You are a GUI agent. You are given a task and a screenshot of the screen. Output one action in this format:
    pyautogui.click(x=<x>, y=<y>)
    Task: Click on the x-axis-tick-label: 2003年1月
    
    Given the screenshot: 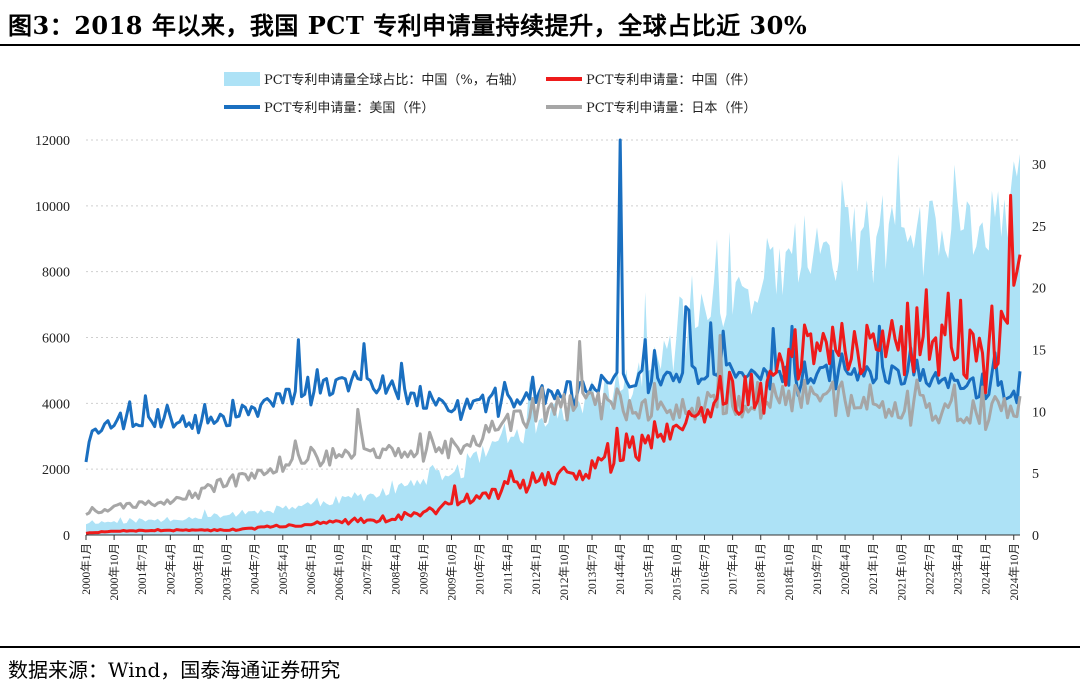 What is the action you would take?
    pyautogui.click(x=199, y=569)
    